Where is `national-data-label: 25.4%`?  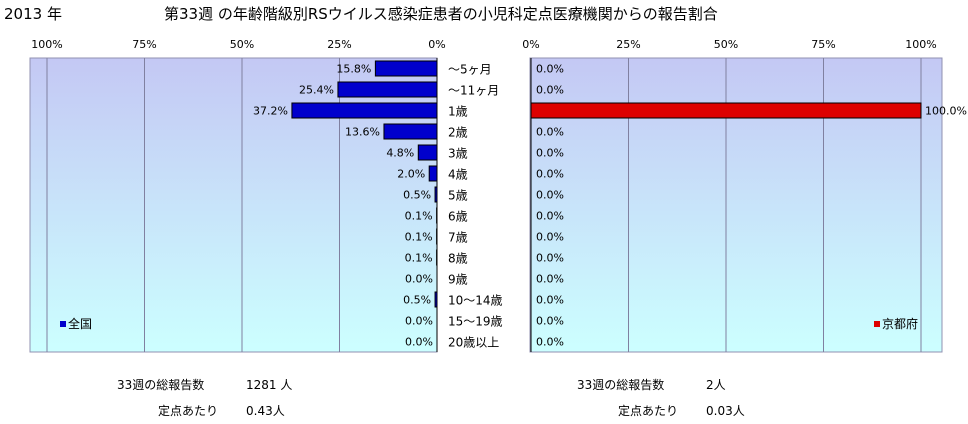 national-data-label: 25.4% is located at coordinates (316, 90).